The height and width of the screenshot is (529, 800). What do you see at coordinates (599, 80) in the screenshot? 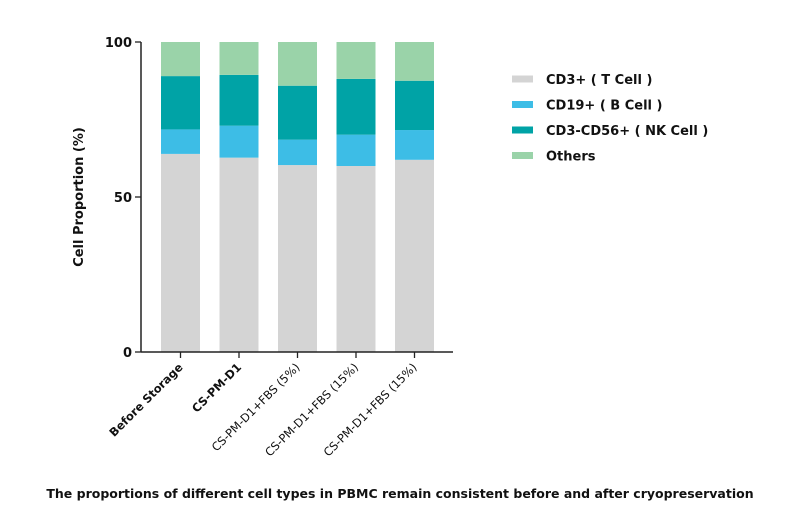
I see `legend-label: CD3+ ( T Cell )` at bounding box center [599, 80].